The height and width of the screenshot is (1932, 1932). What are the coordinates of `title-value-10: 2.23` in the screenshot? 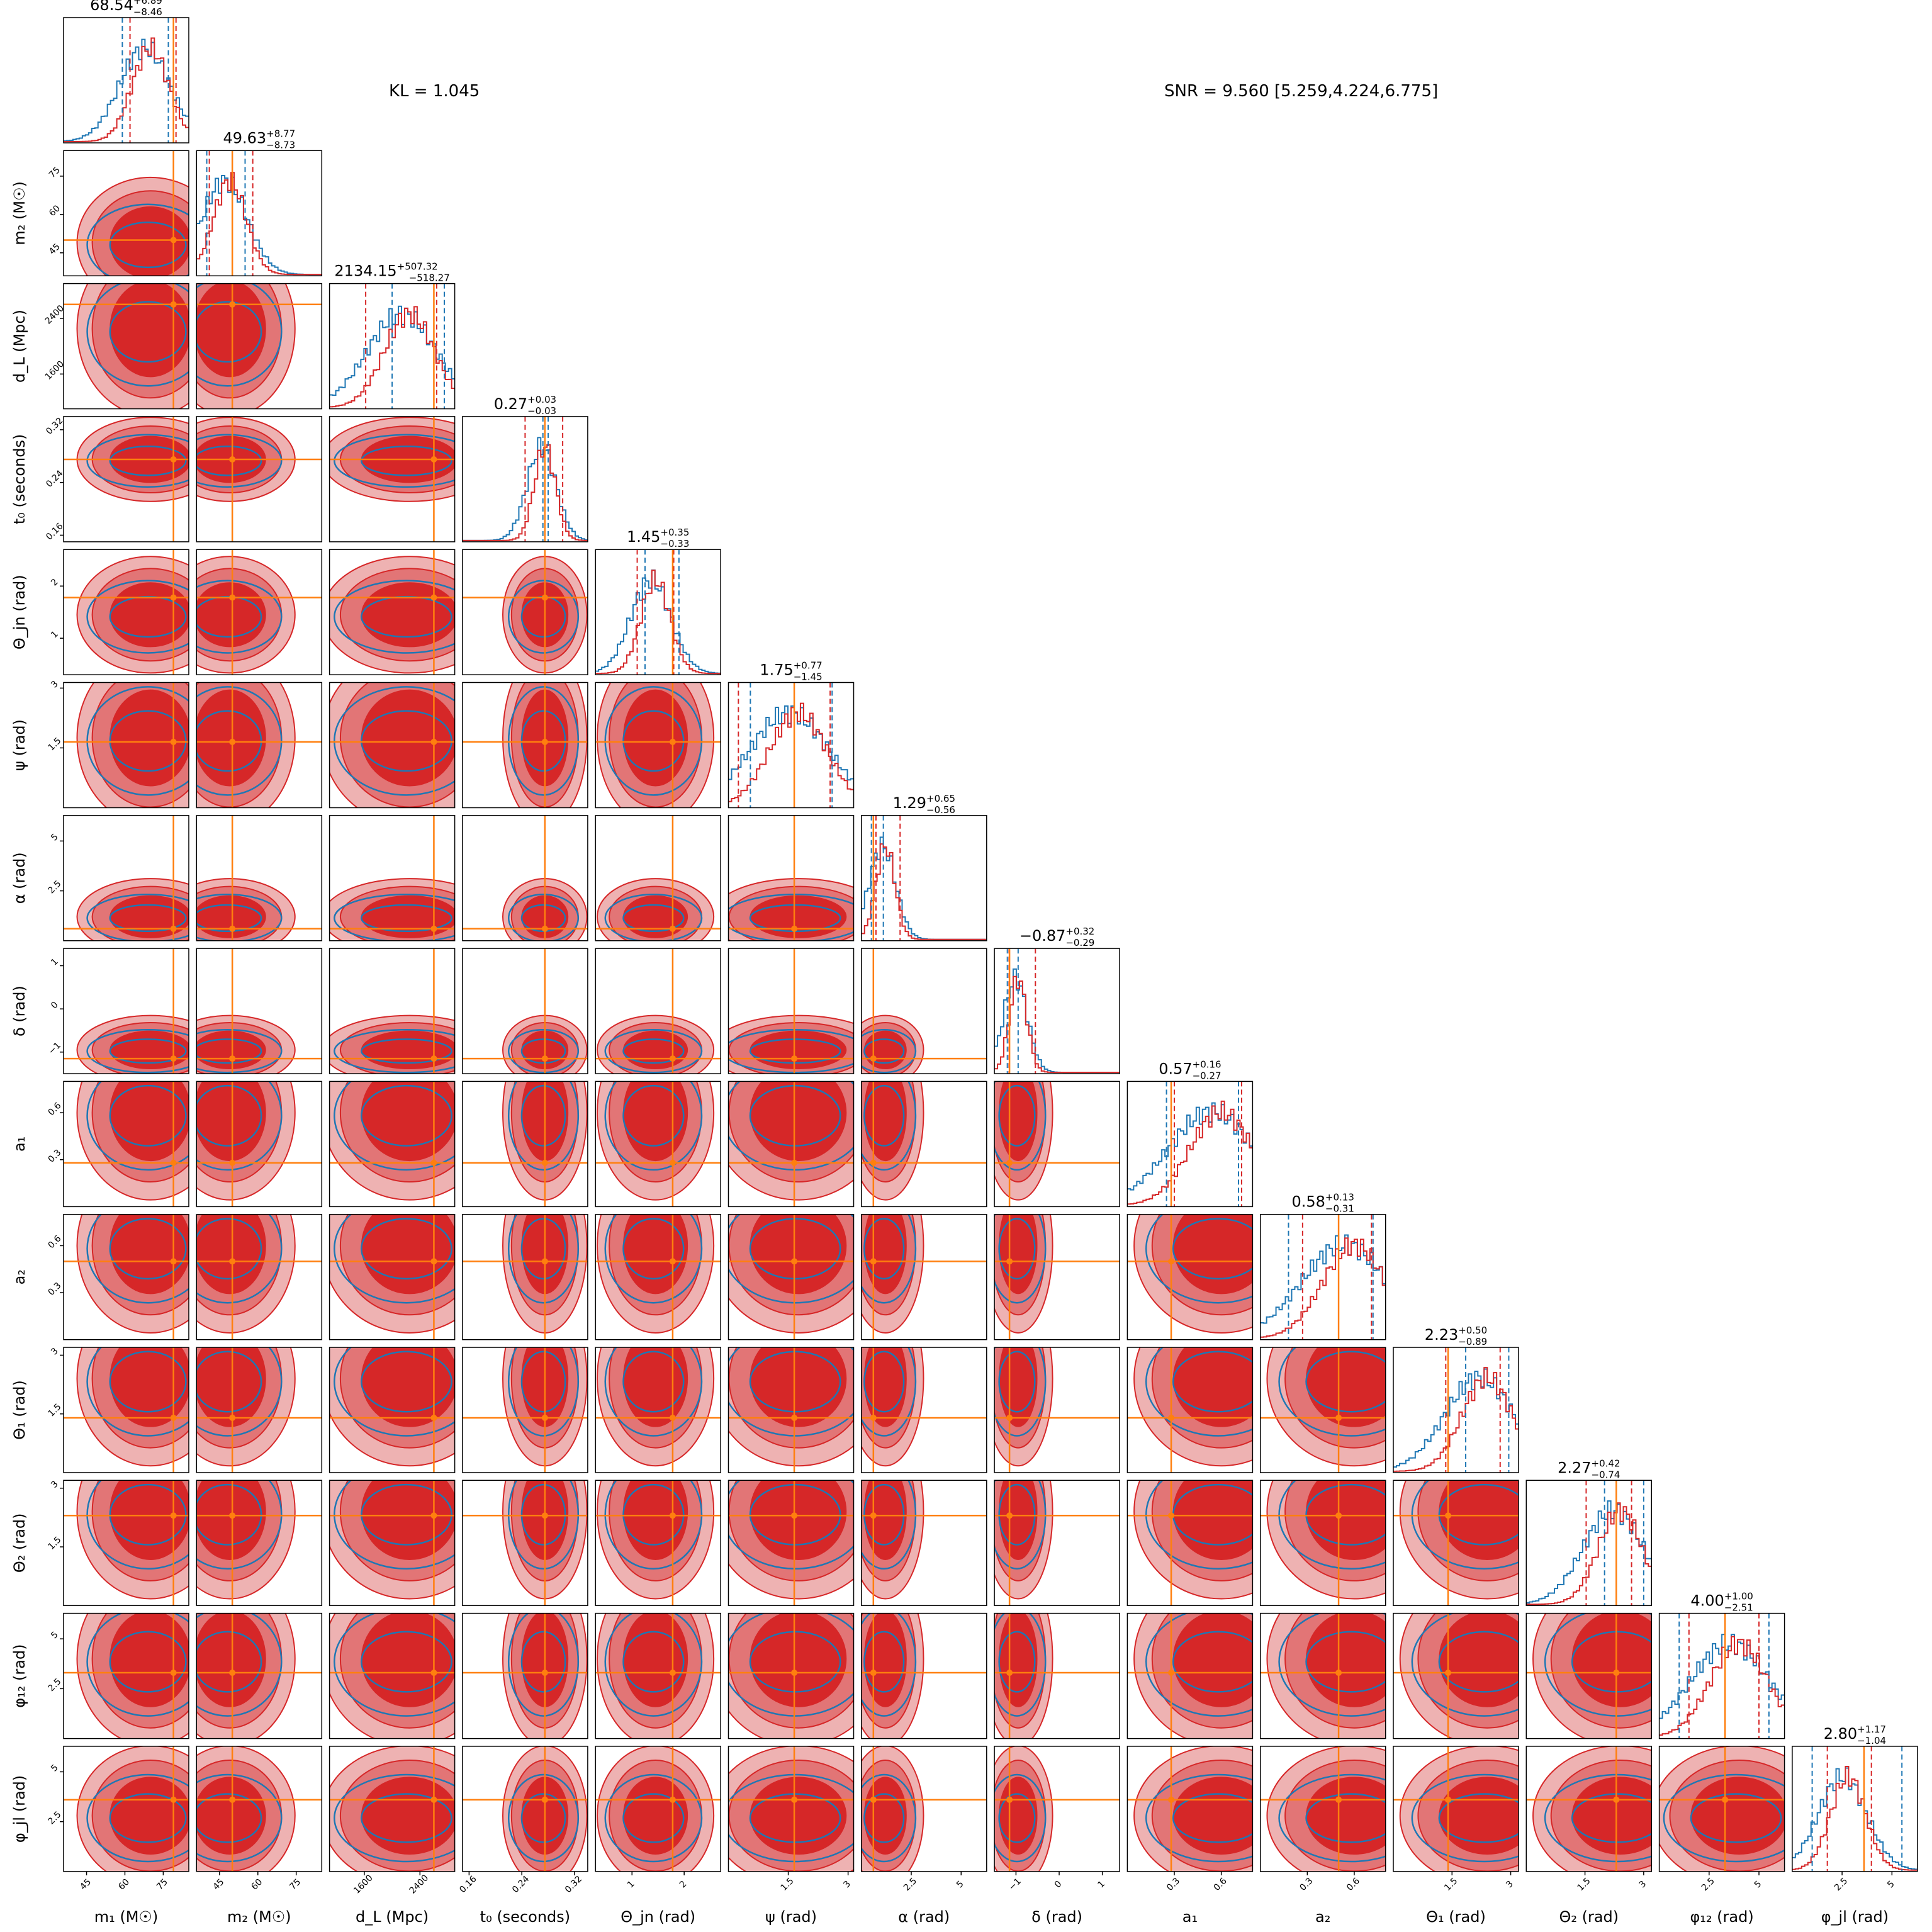 It's located at (1441, 1335).